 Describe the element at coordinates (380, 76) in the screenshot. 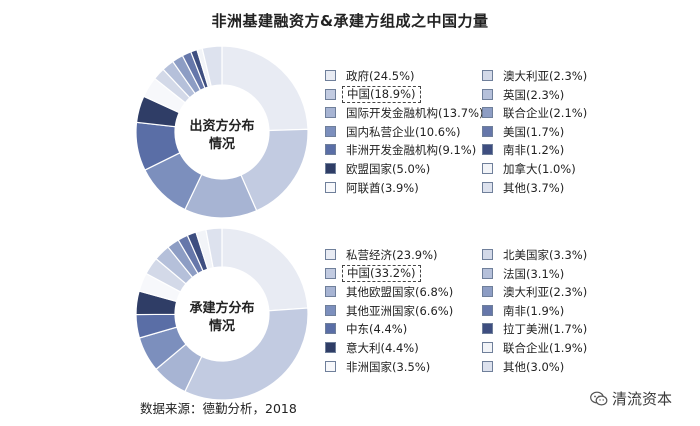

I see `legend-label: 政府(24.5%)` at that location.